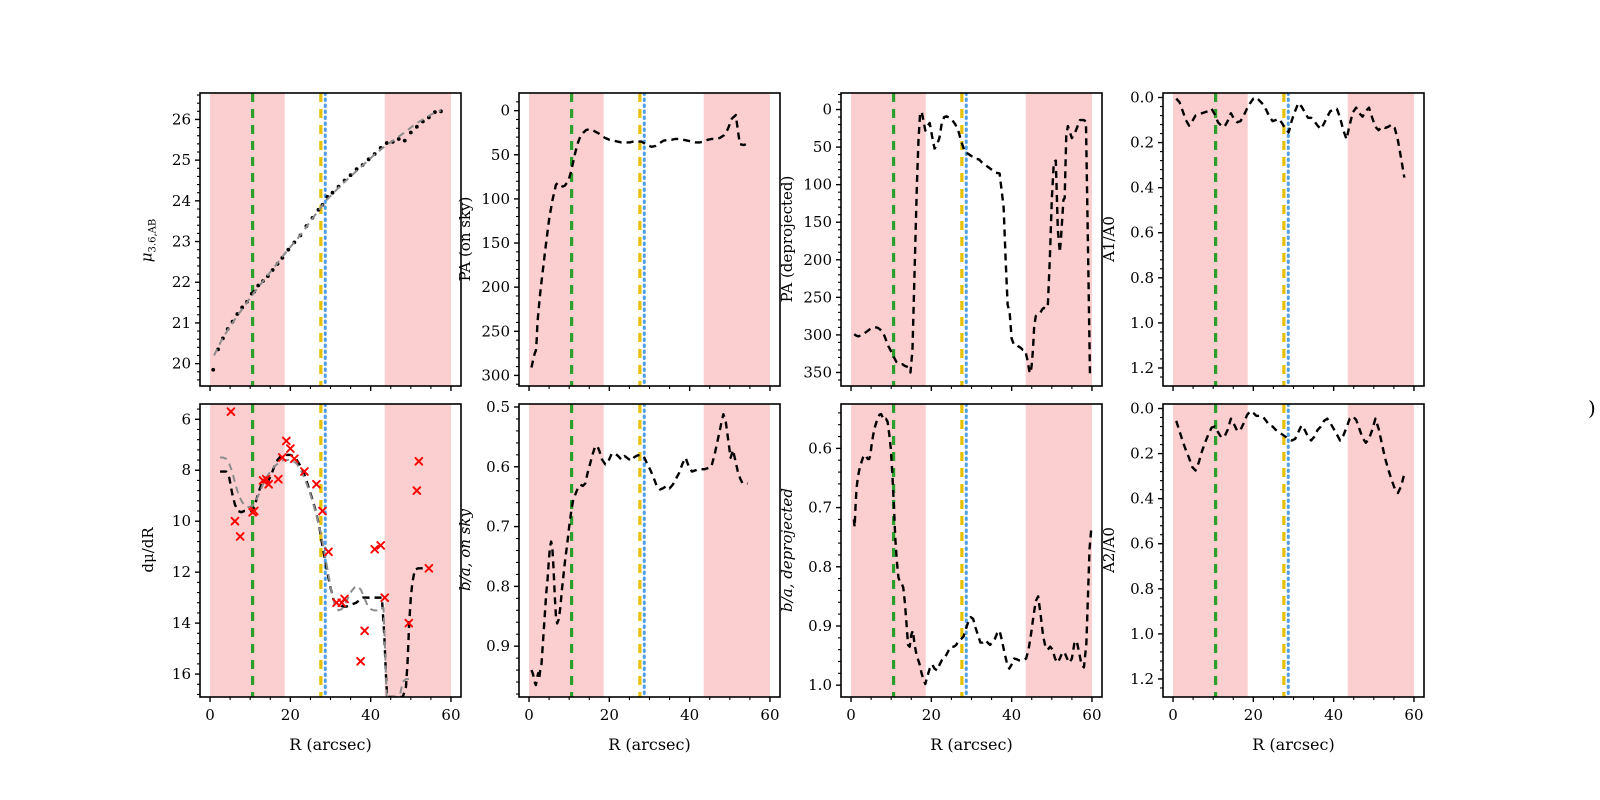  What do you see at coordinates (498, 407) in the screenshot?
I see `y-tick-label: 0.5` at bounding box center [498, 407].